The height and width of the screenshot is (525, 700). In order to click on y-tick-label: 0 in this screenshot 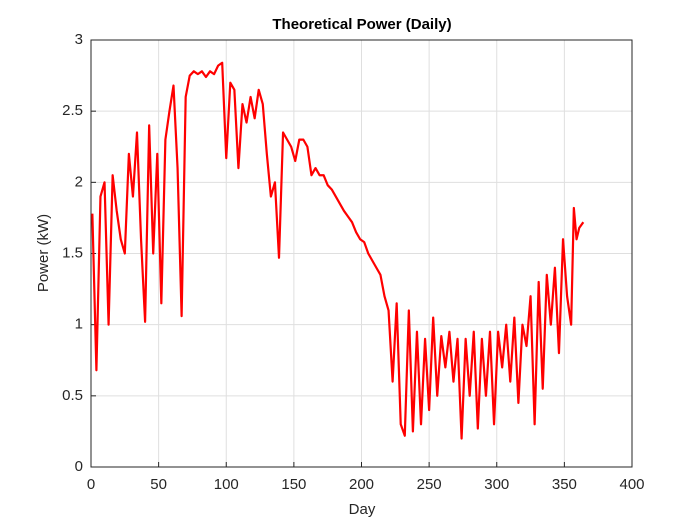, I will do `click(79, 466)`.